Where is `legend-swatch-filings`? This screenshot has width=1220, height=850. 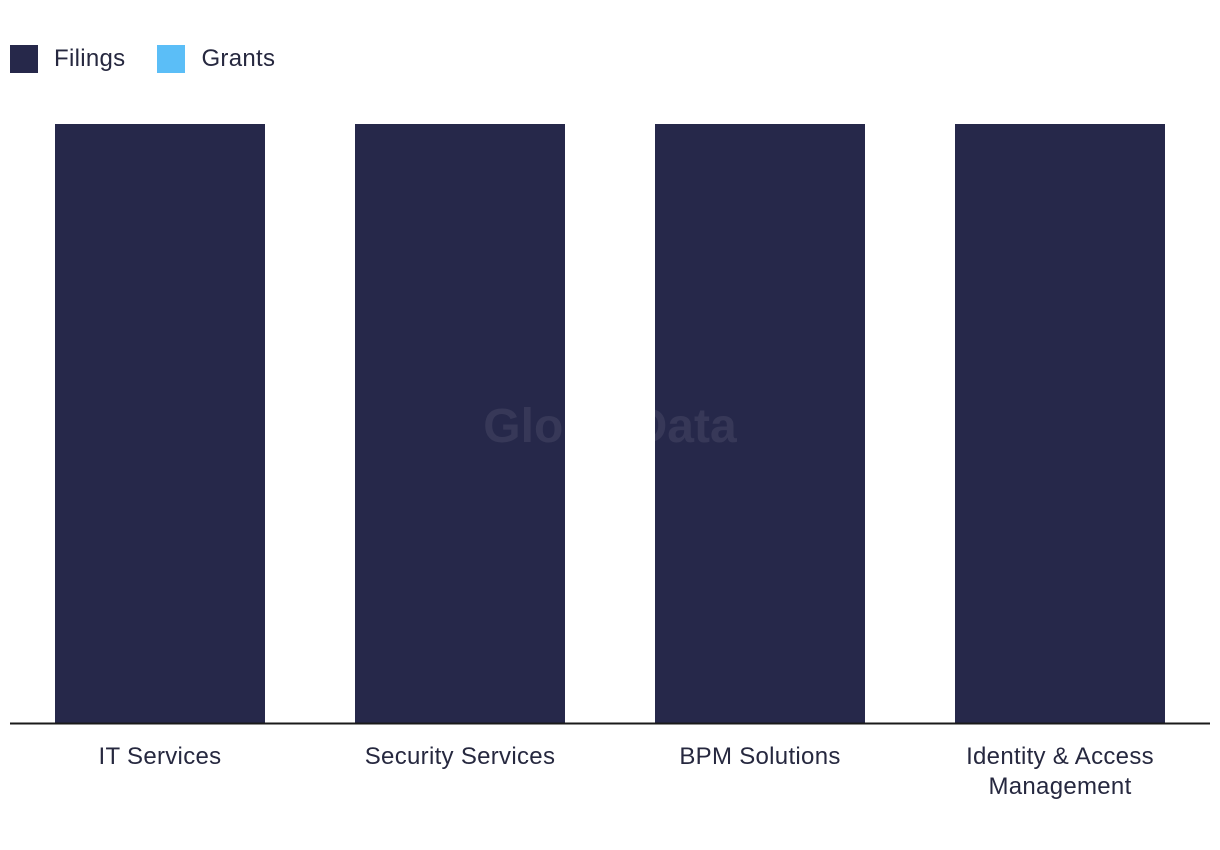 legend-swatch-filings is located at coordinates (24, 59).